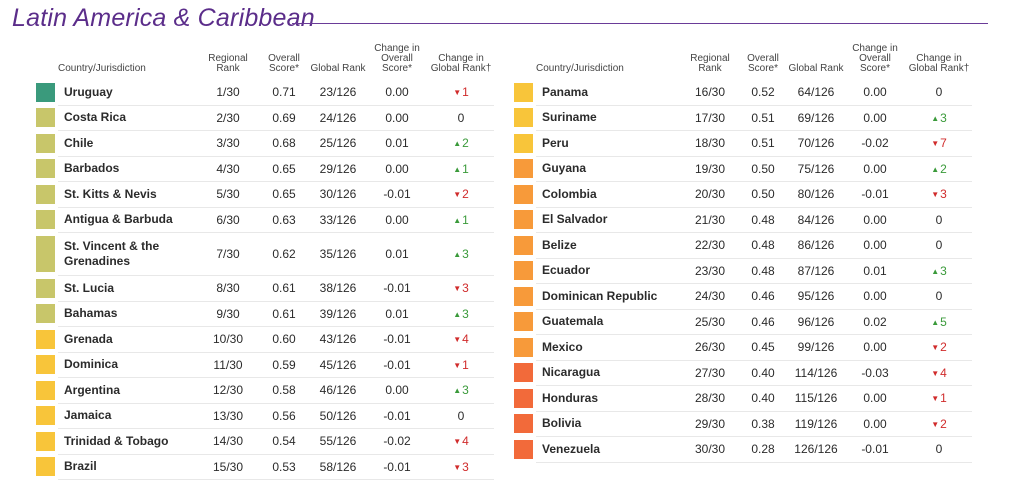 The image size is (1024, 504). Describe the element at coordinates (461, 220) in the screenshot. I see `change-rank-cell: ▲1` at that location.